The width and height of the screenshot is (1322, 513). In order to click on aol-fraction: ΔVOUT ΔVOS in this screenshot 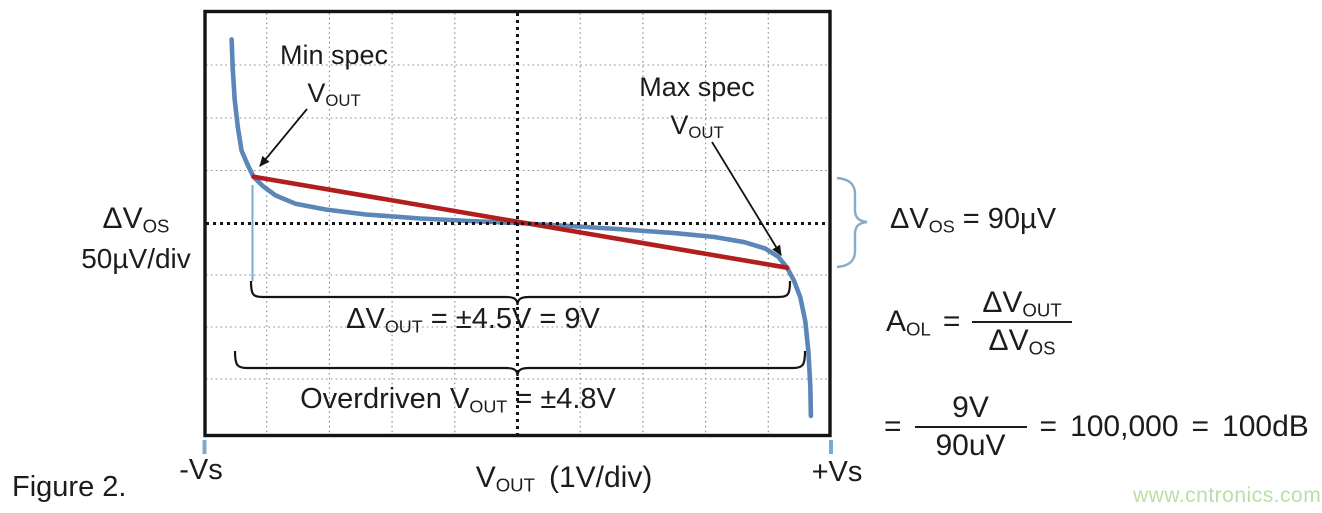, I will do `click(1022, 322)`.